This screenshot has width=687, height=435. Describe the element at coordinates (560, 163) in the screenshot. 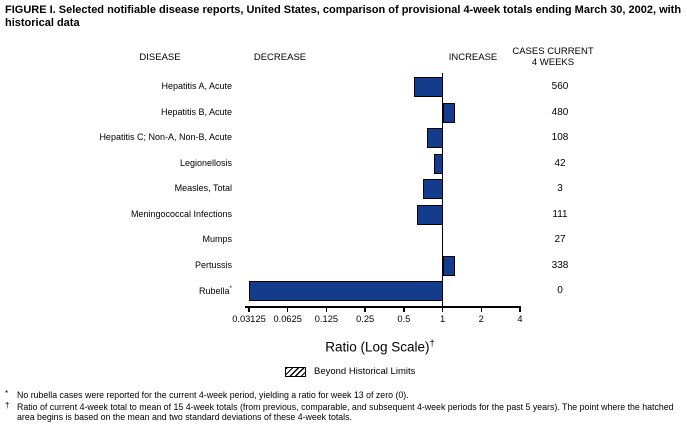

I see `cases-value: 42` at that location.